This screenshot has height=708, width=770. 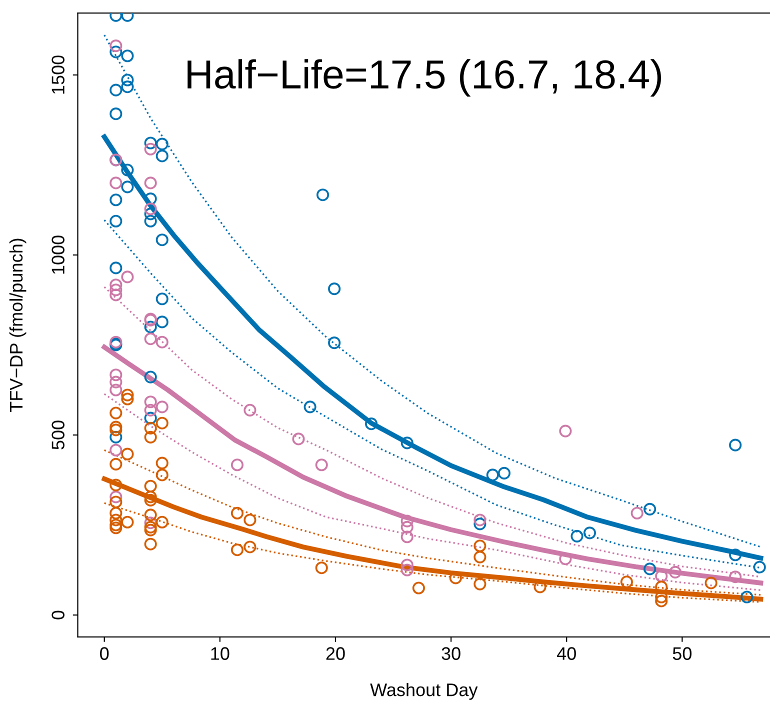 I want to click on y-tick-label: 500, so click(x=58, y=435).